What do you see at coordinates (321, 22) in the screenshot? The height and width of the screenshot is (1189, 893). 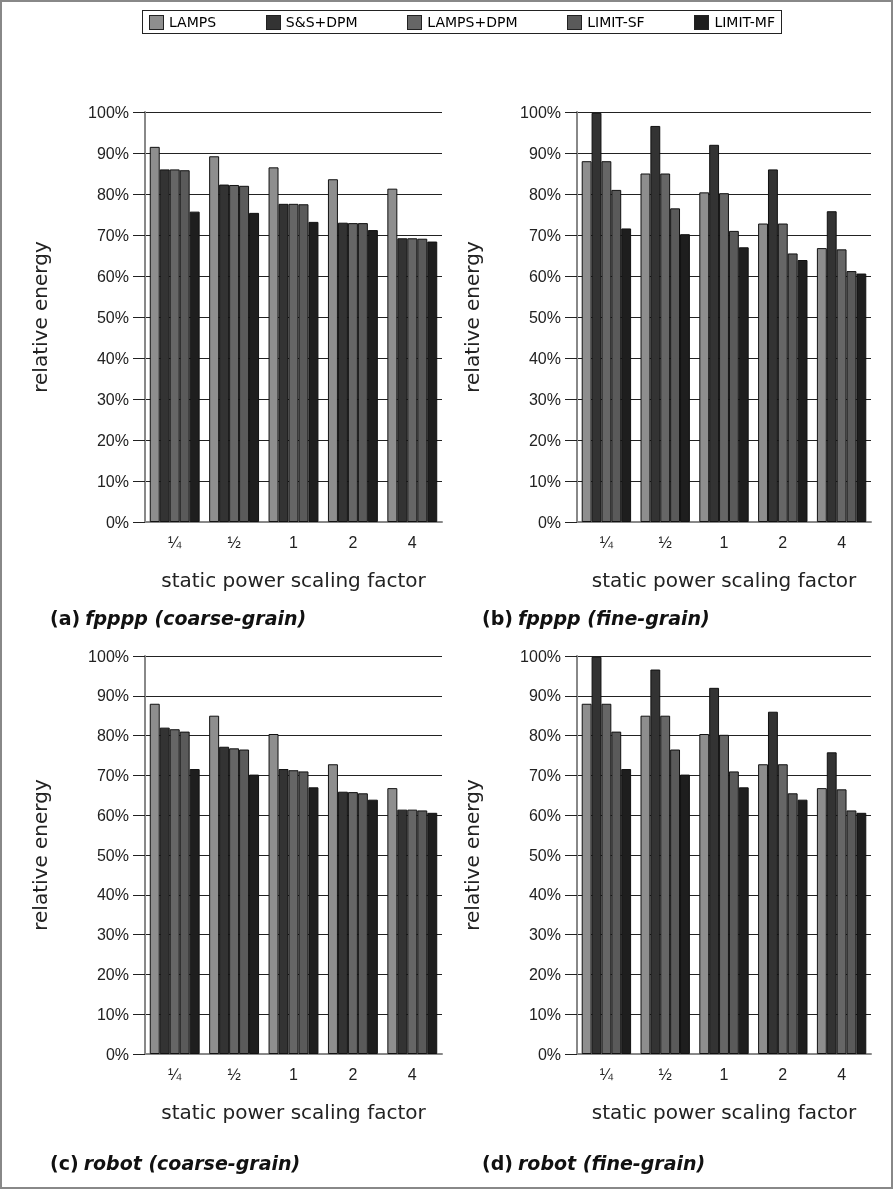 I see `legend-label: S&S+DPM` at bounding box center [321, 22].